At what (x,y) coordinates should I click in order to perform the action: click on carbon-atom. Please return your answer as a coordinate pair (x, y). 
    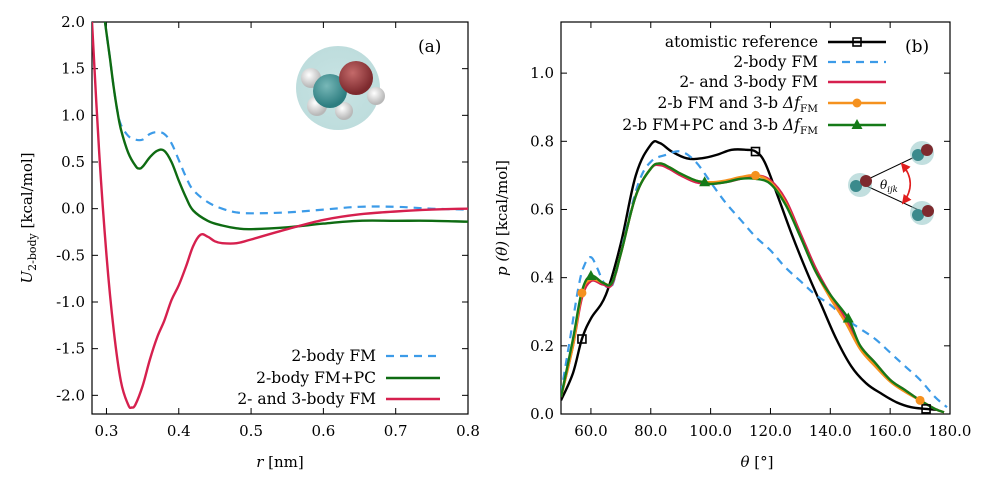
    Looking at the image, I should click on (330, 91).